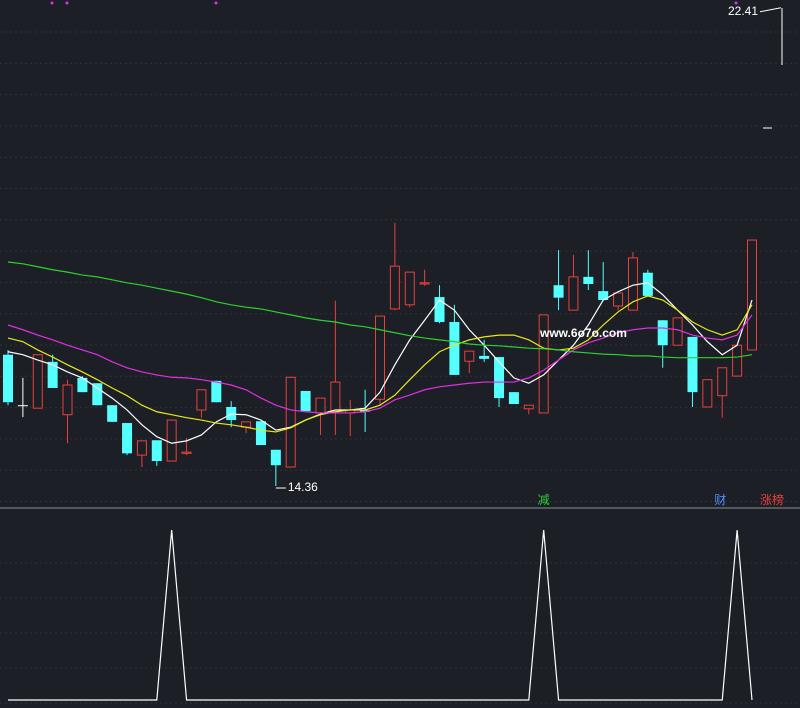 The image size is (800, 708). I want to click on signal-label: 减, so click(544, 500).